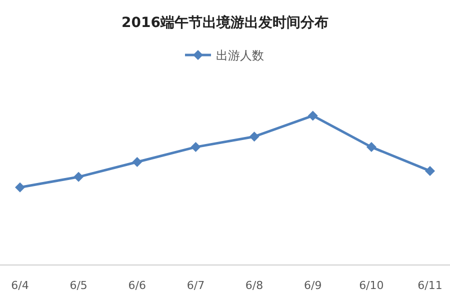 This screenshot has width=450, height=300. Describe the element at coordinates (137, 285) in the screenshot. I see `x-tick-label: 6/6` at that location.